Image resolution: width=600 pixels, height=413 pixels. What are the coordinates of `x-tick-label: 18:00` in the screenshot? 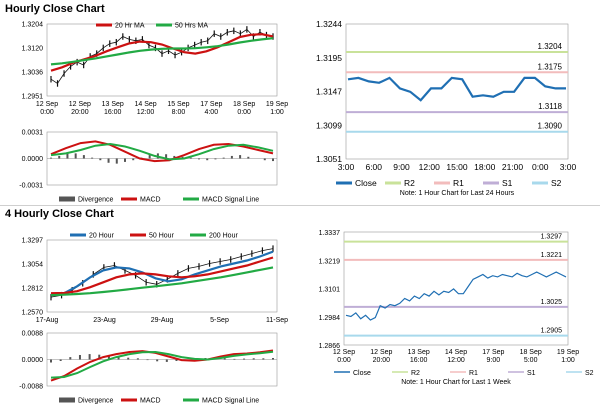 It's located at (485, 167).